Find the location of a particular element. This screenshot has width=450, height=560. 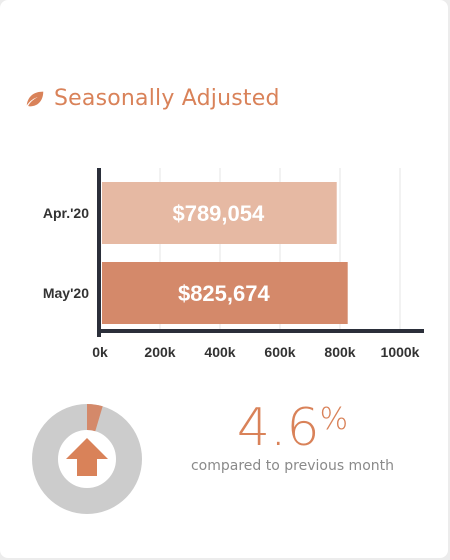

compare-caption: compared to previous month is located at coordinates (292, 466).